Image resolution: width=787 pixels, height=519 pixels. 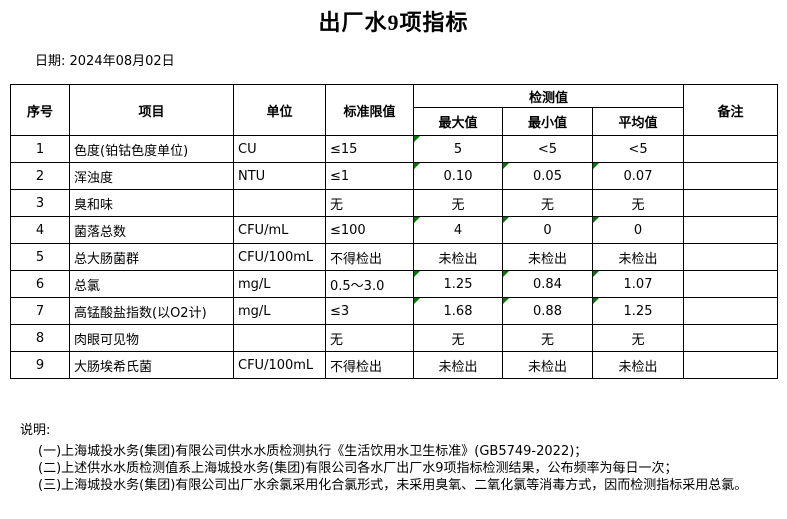 I want to click on cell-max: 1.25, so click(x=458, y=284).